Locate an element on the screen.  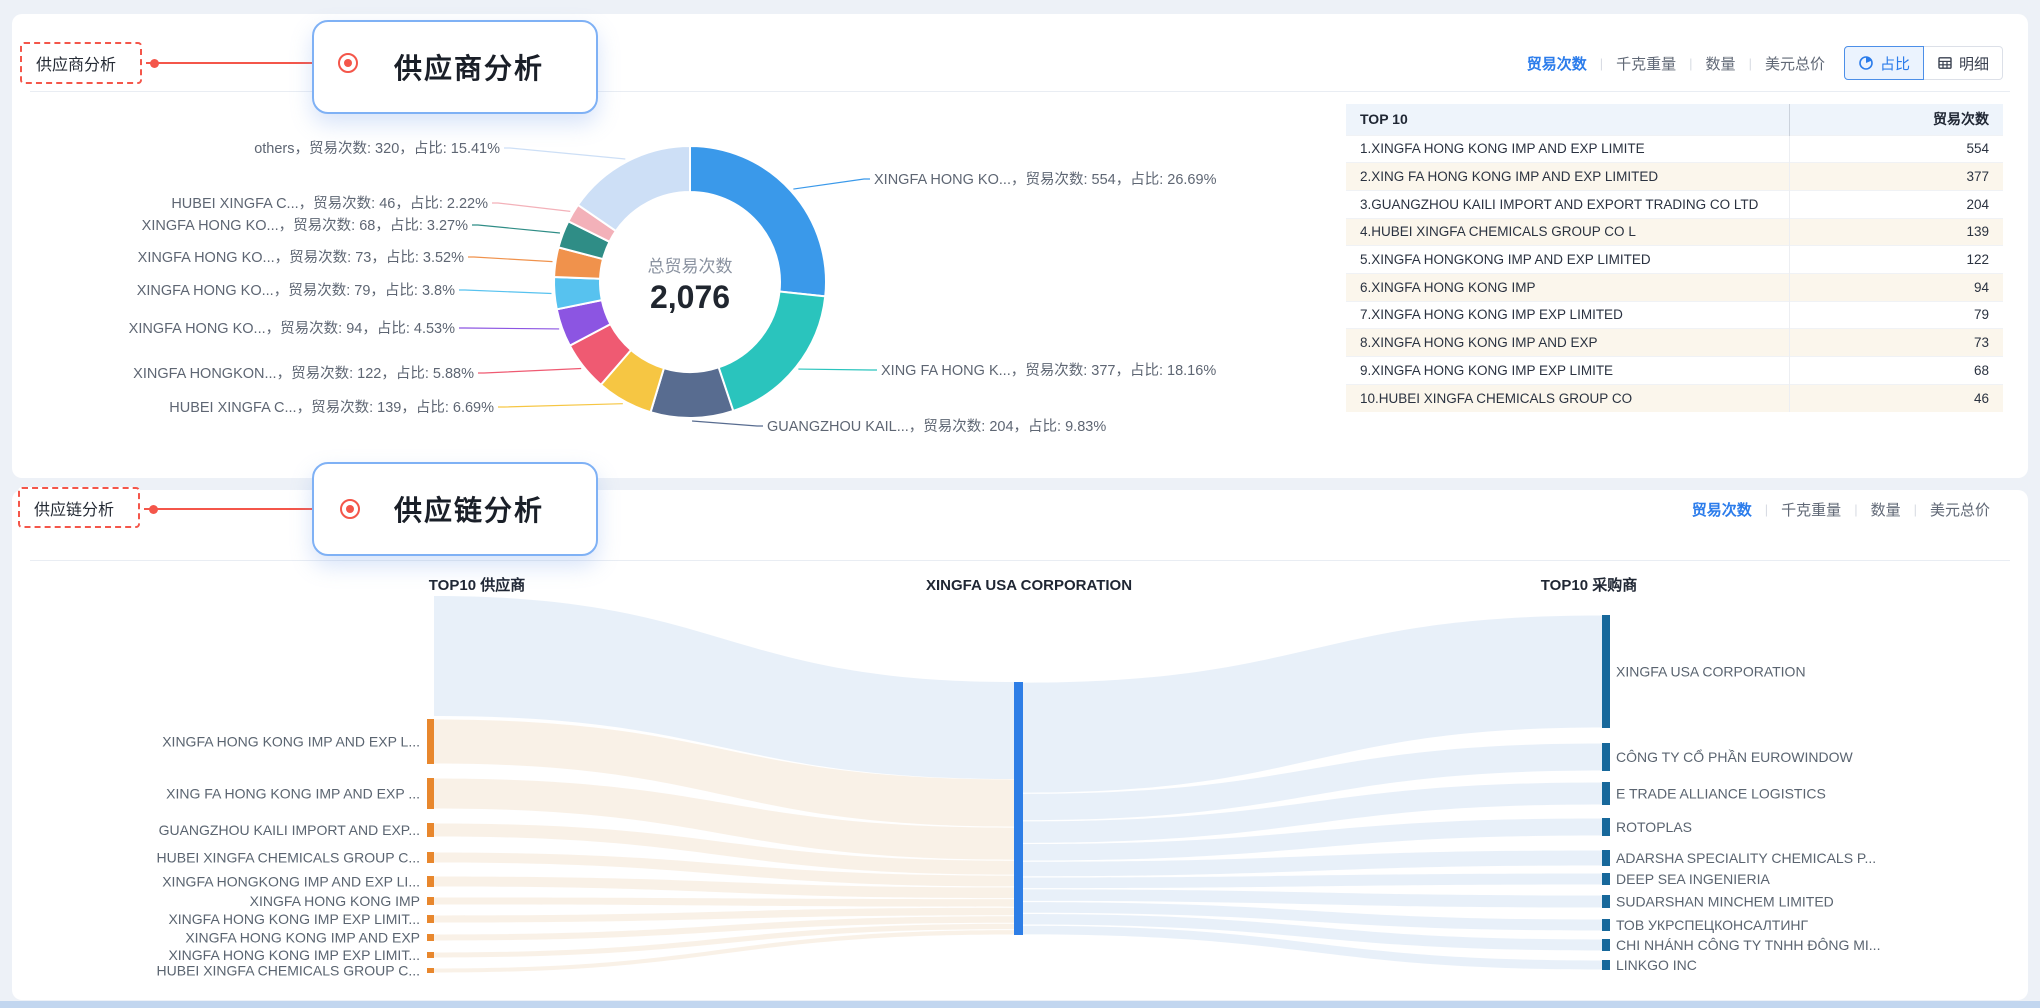
table-cell-value: 46 is located at coordinates (1895, 397).